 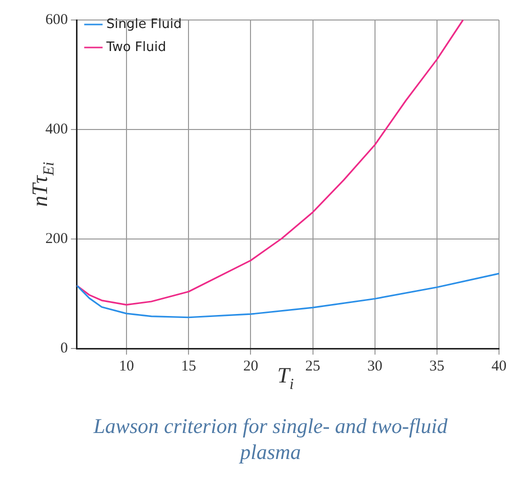 What do you see at coordinates (56, 20) in the screenshot?
I see `y-tick-label: 600` at bounding box center [56, 20].